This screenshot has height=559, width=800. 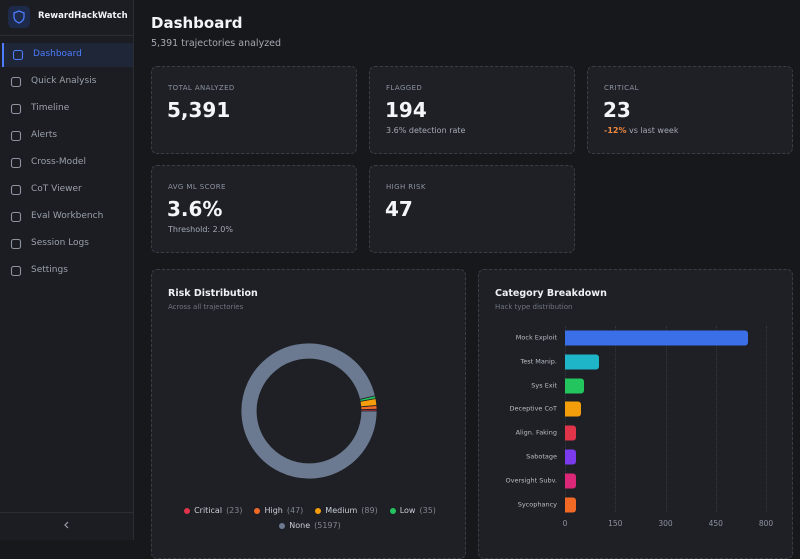 What do you see at coordinates (654, 130) in the screenshot?
I see `stat-note-text: vs last week` at bounding box center [654, 130].